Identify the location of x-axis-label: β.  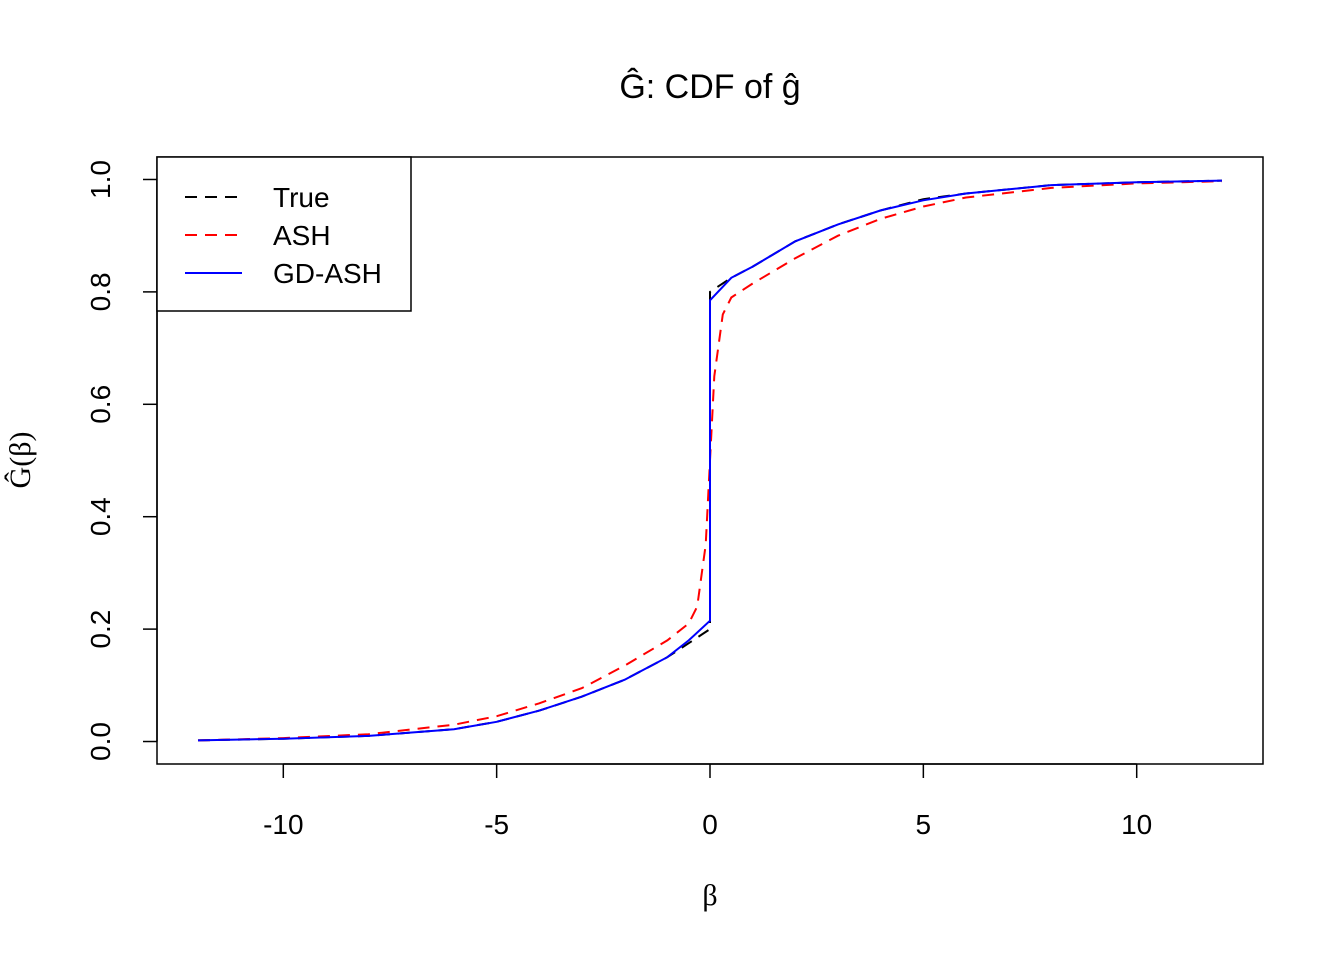
(709, 895).